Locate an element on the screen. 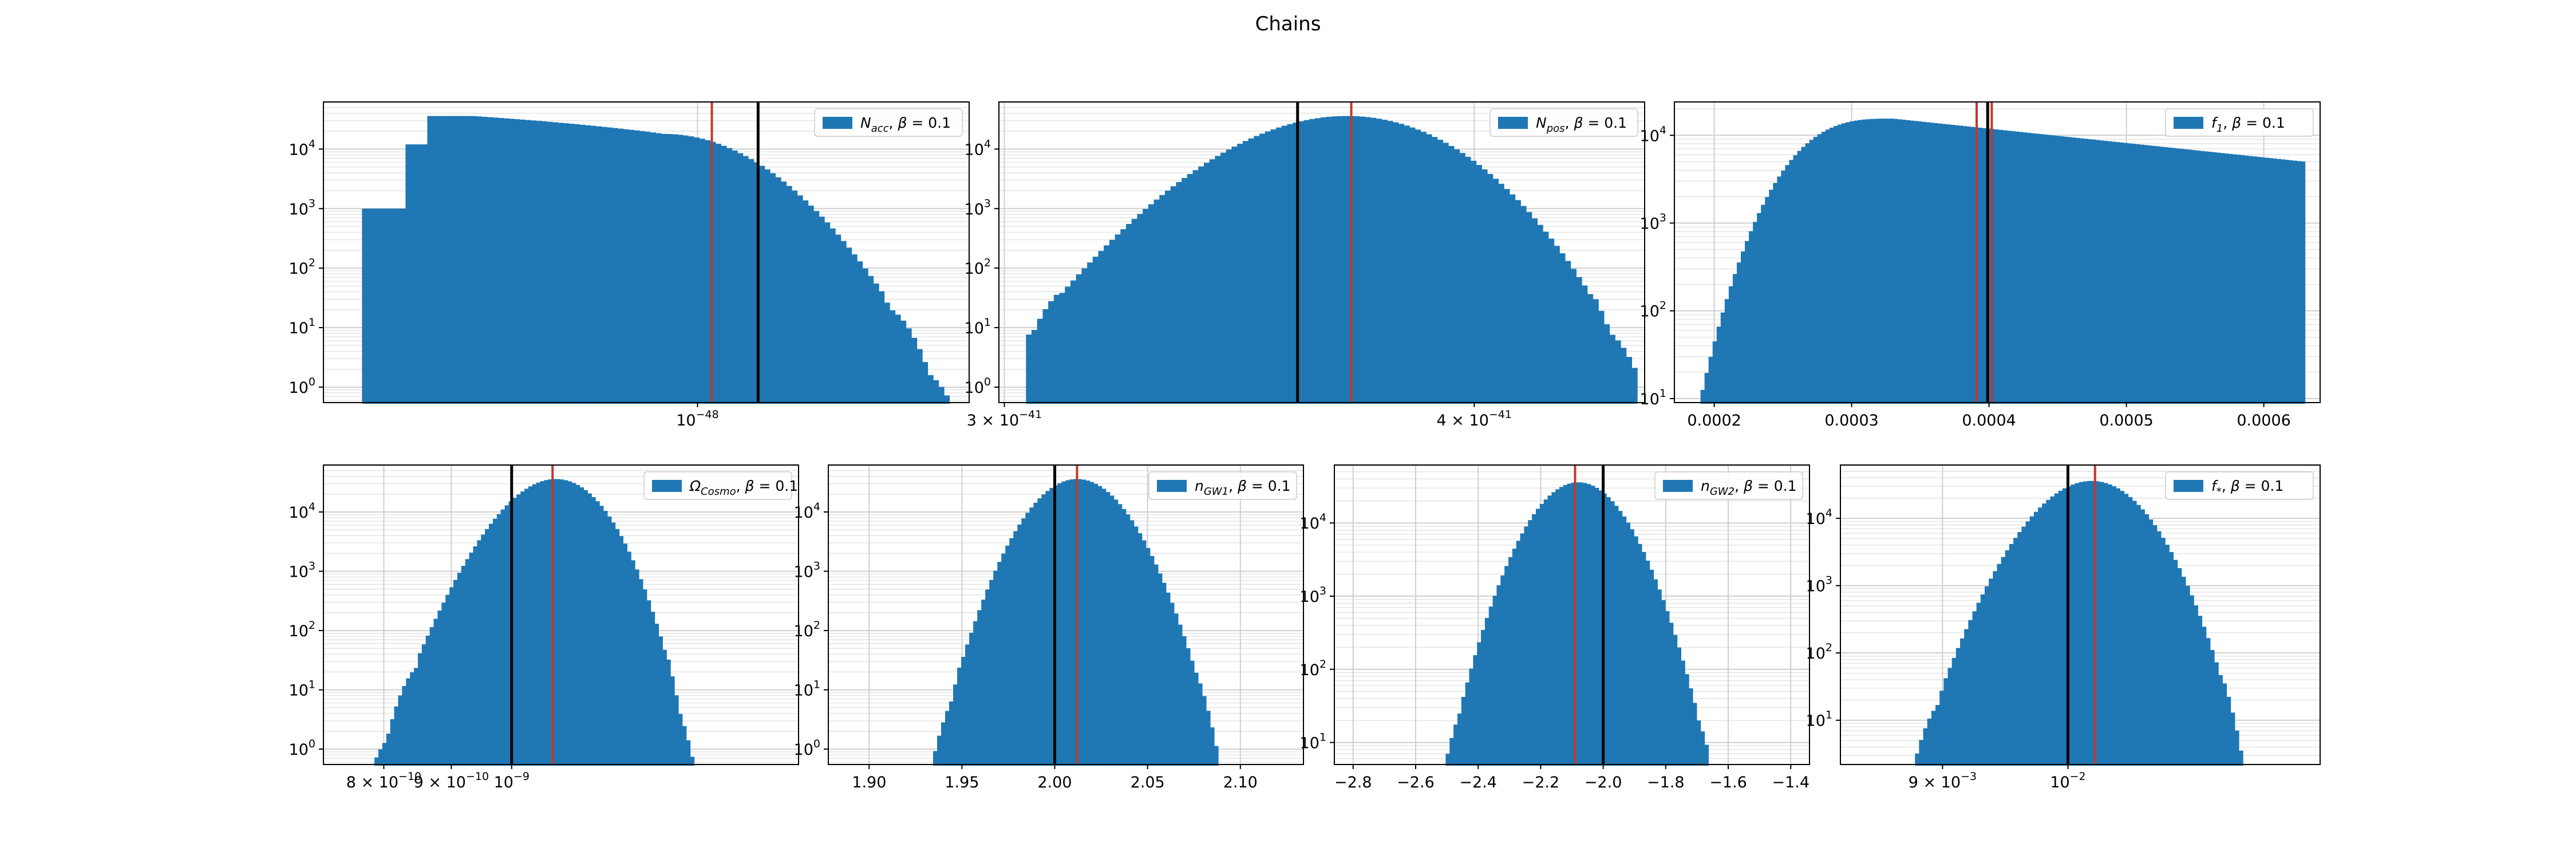  y-tick-label: 10⁴ is located at coordinates (1313, 522).